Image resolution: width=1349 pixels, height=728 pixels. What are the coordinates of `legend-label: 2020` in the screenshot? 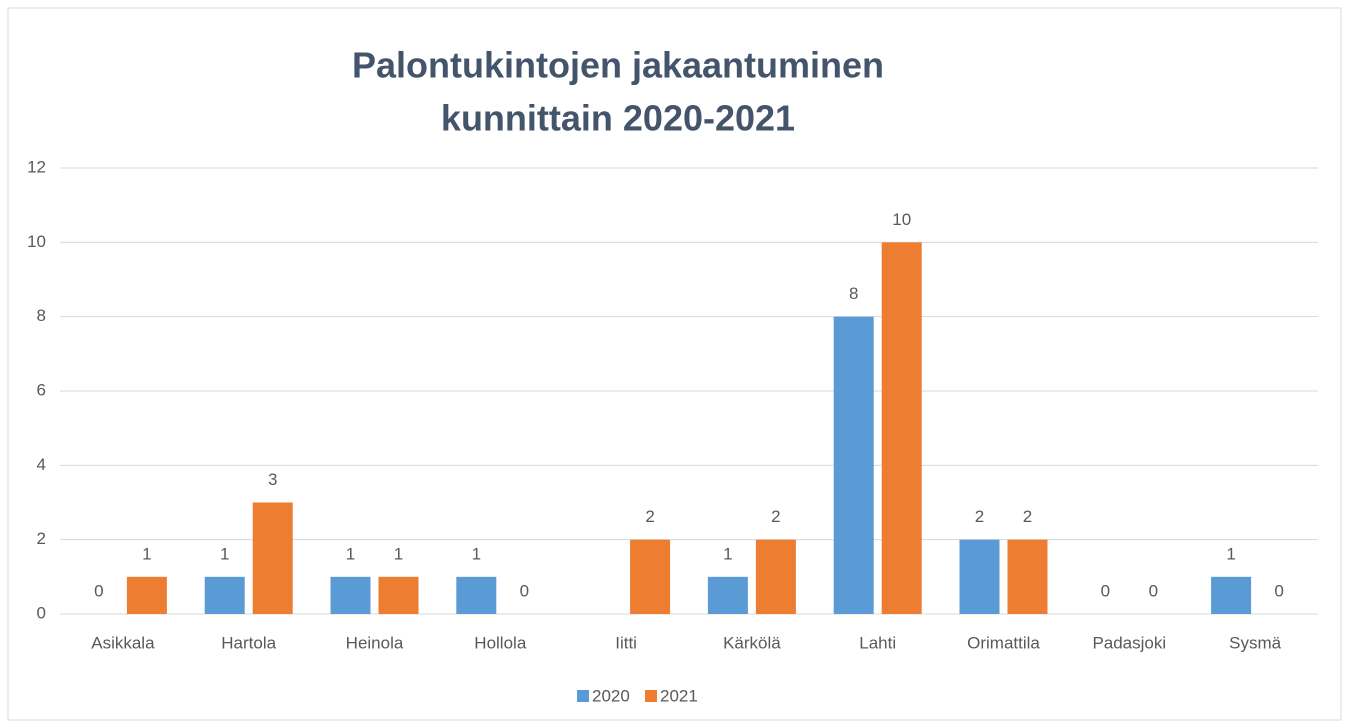 It's located at (611, 695).